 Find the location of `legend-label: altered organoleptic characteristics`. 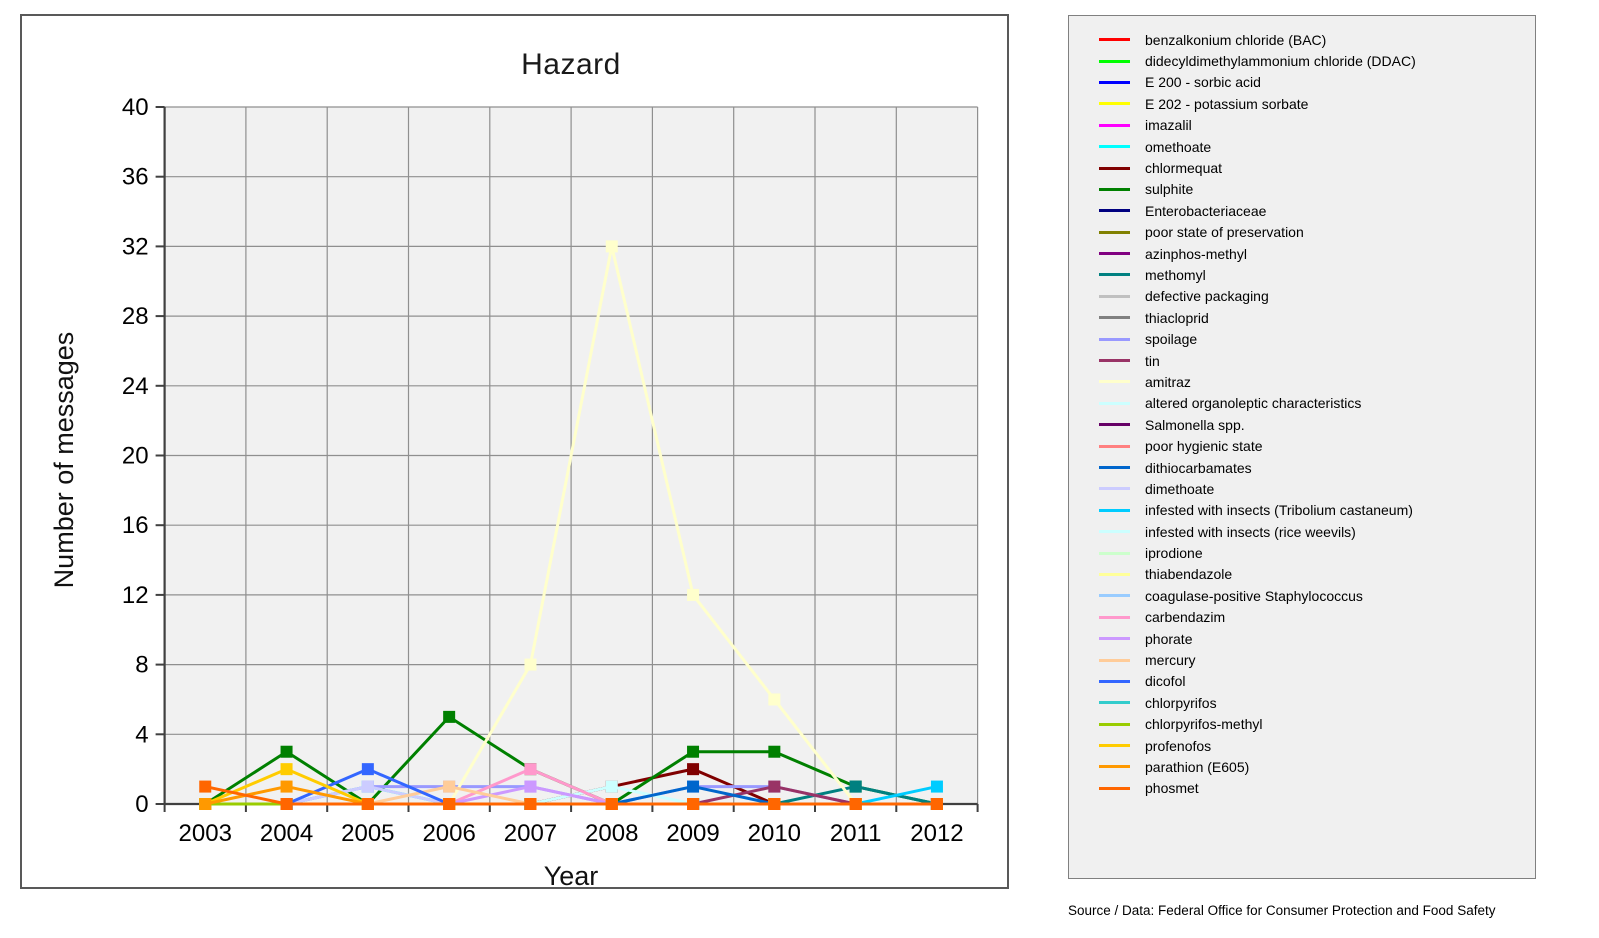

legend-label: altered organoleptic characteristics is located at coordinates (1253, 403).